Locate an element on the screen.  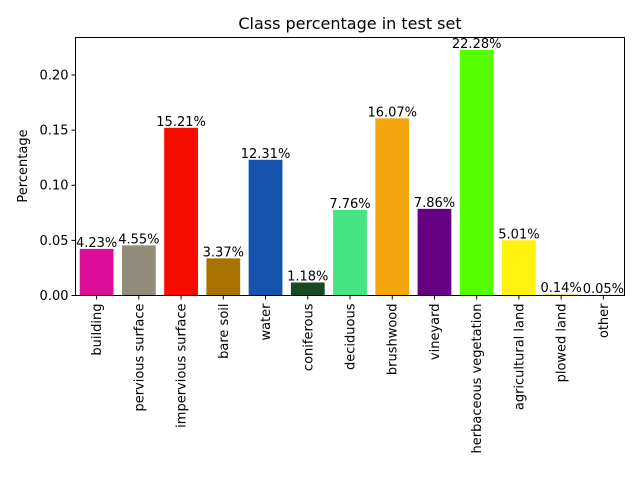
data-label: 3.37% is located at coordinates (223, 252).